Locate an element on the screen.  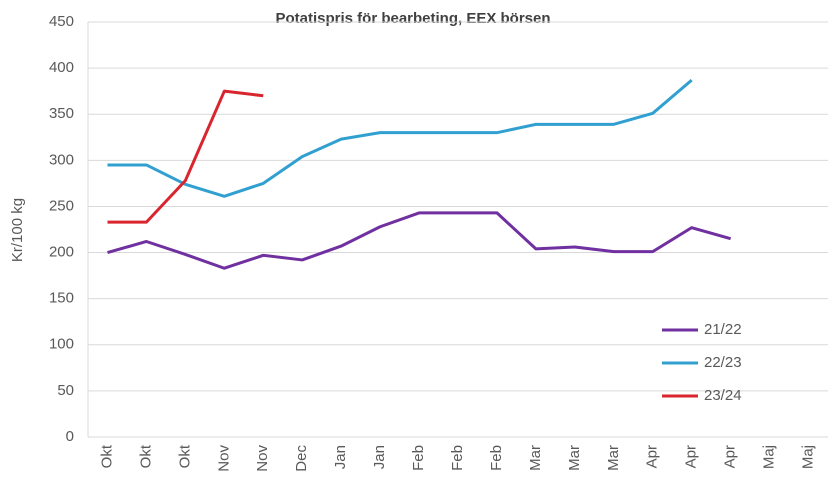
y-axis-label: Kr/100 kg is located at coordinates (17, 230).